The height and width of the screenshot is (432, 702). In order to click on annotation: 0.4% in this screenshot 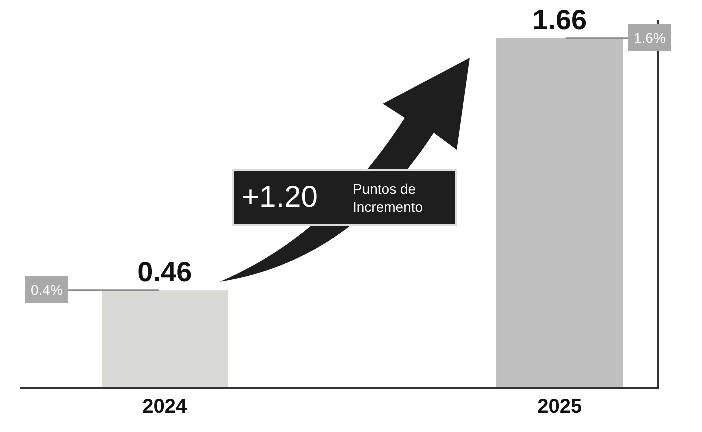, I will do `click(47, 290)`.